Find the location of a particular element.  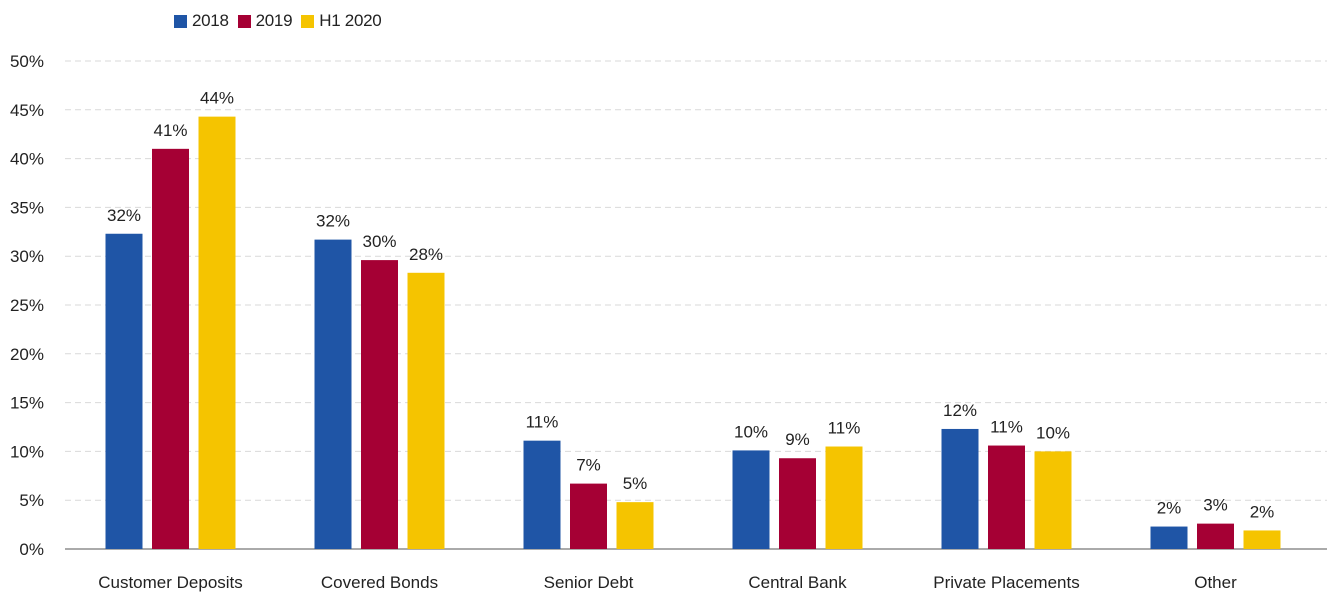

x-category-label: Central Bank is located at coordinates (797, 582).